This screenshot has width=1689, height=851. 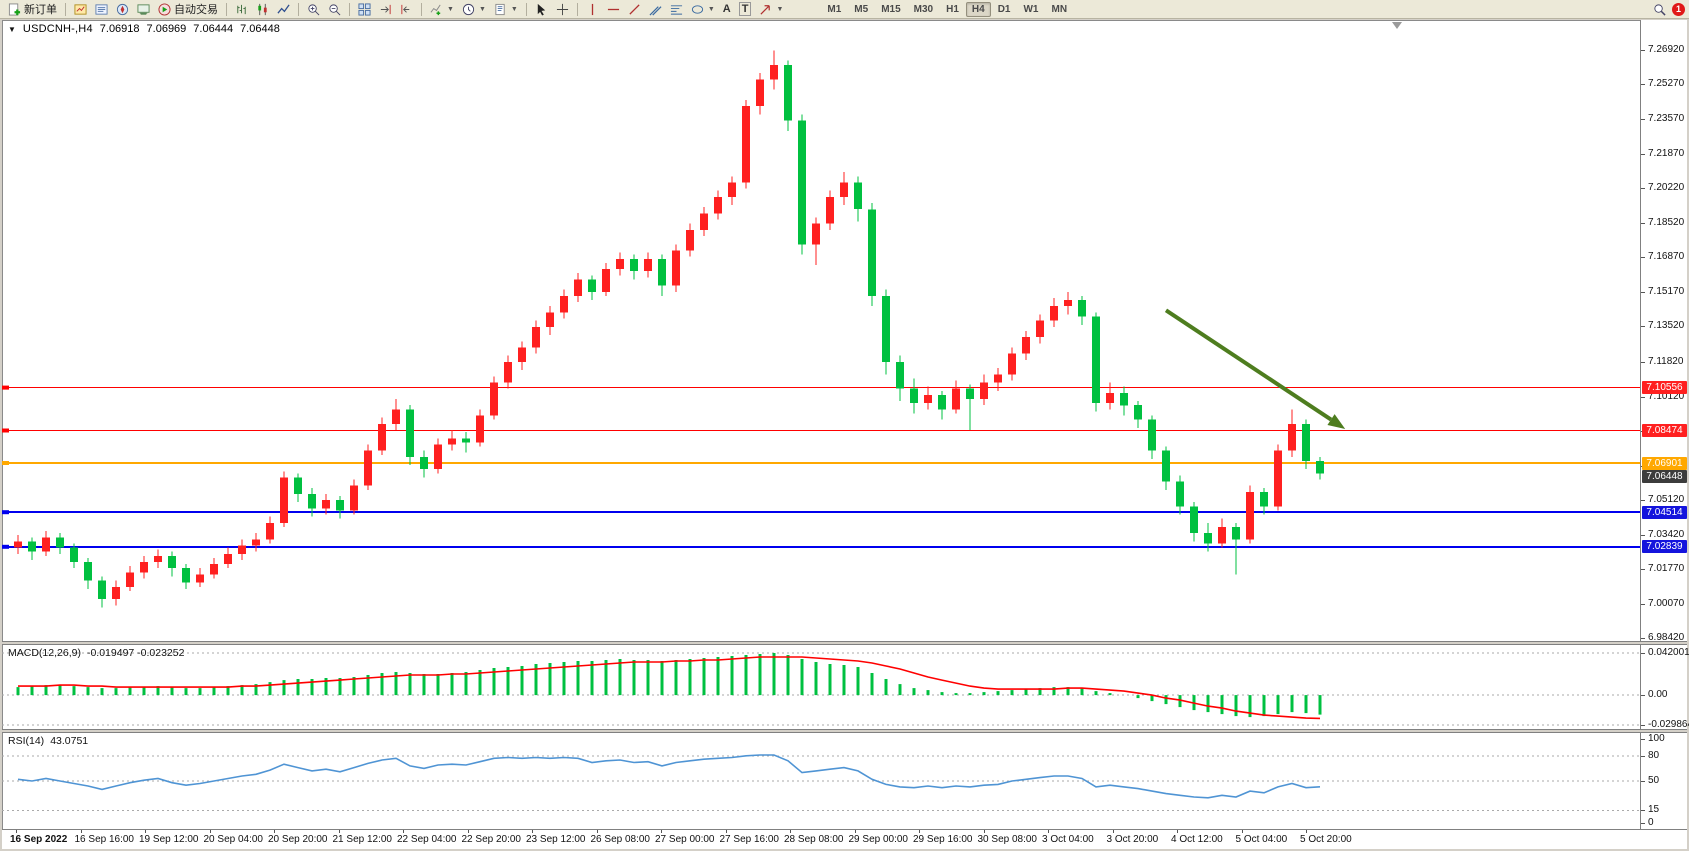 I want to click on search-icon, so click(x=1659, y=9).